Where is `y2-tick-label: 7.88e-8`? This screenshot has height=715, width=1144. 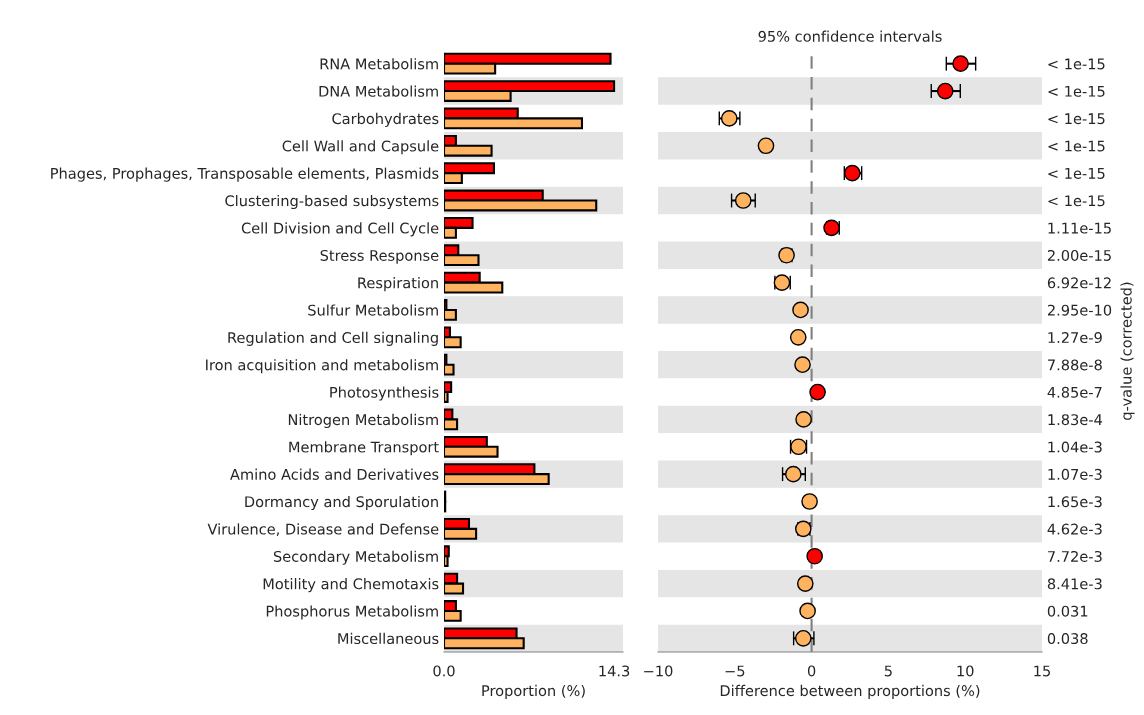 y2-tick-label: 7.88e-8 is located at coordinates (1075, 365).